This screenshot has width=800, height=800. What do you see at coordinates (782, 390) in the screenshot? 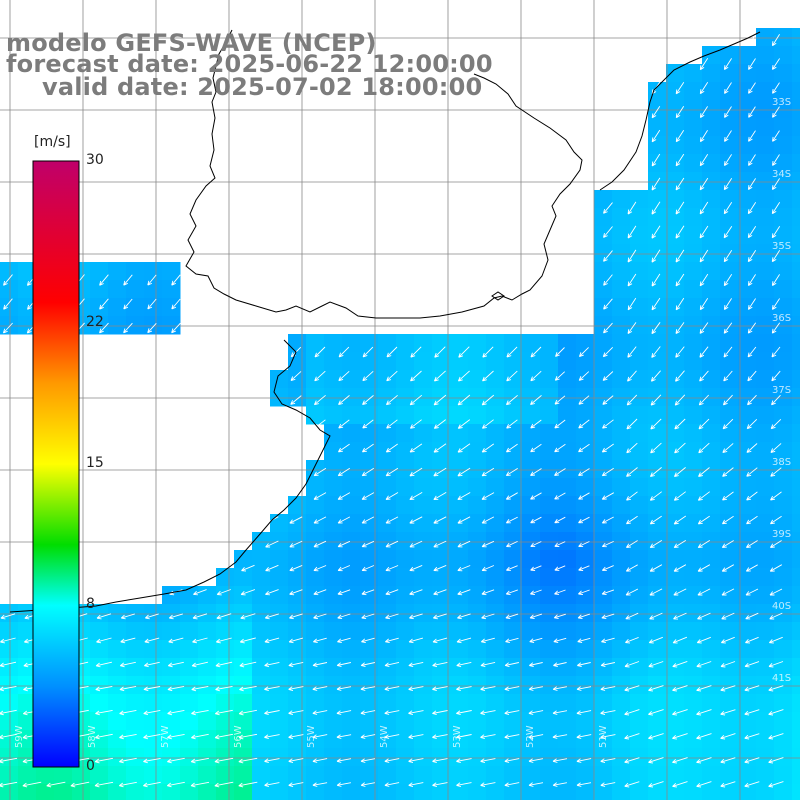
I see `latitude-label: 37S` at bounding box center [782, 390].